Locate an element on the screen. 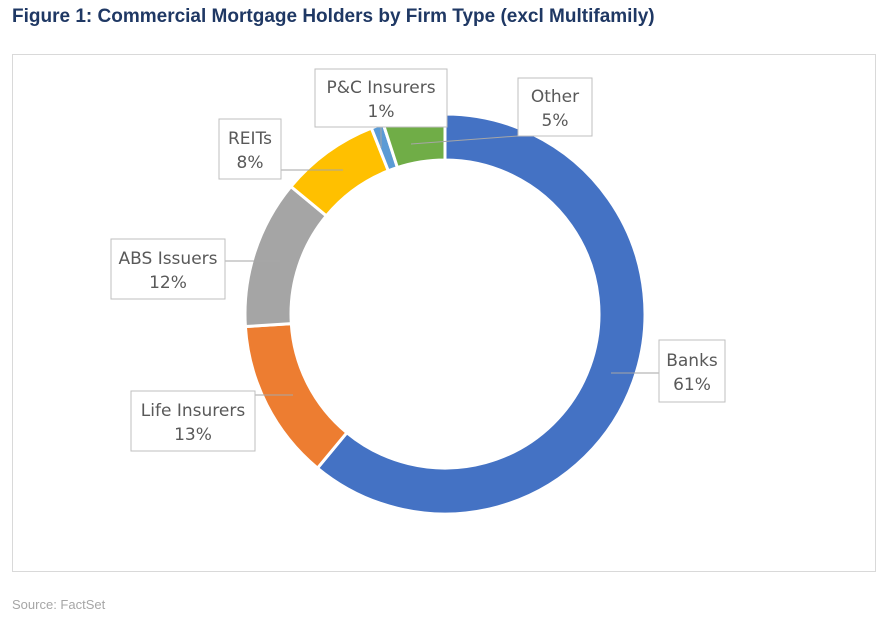 Image resolution: width=891 pixels, height=620 pixels. callout-box-abs-issuers is located at coordinates (168, 269).